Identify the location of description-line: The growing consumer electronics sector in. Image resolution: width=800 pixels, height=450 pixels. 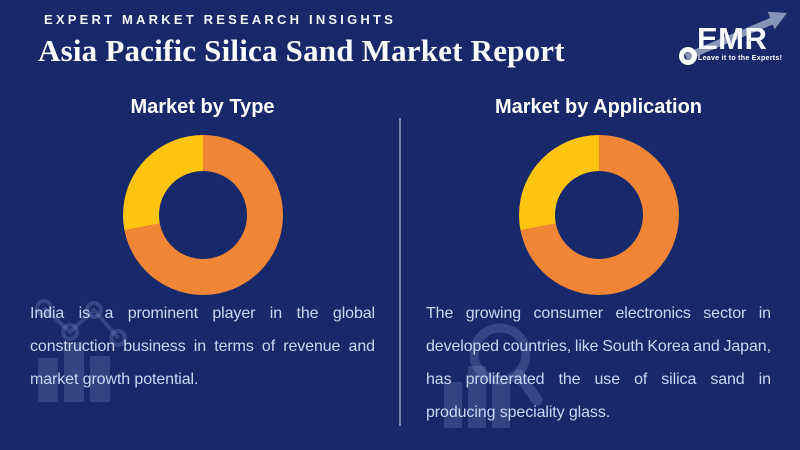
(598, 313).